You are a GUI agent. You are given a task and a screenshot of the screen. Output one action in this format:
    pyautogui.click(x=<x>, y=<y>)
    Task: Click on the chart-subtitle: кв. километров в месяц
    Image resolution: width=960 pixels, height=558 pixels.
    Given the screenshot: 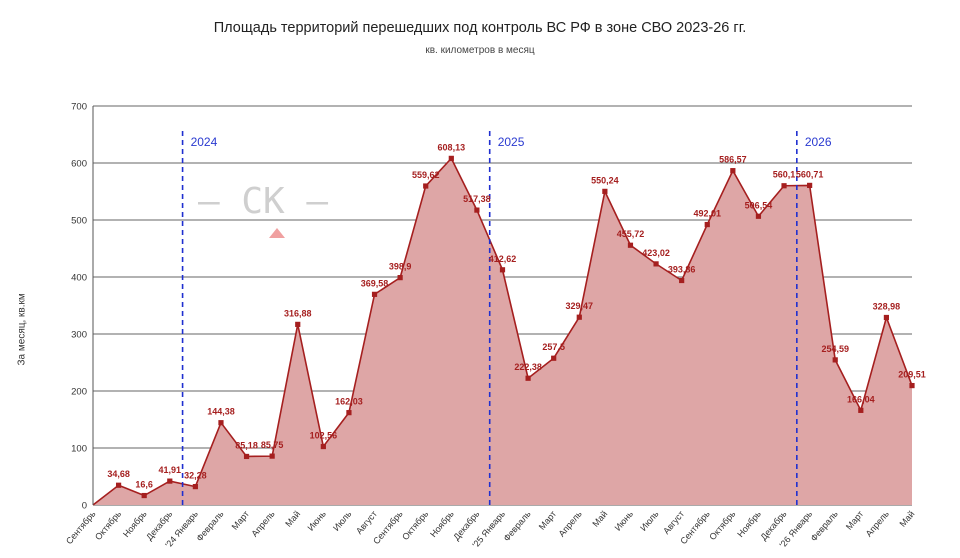 What is the action you would take?
    pyautogui.click(x=480, y=50)
    